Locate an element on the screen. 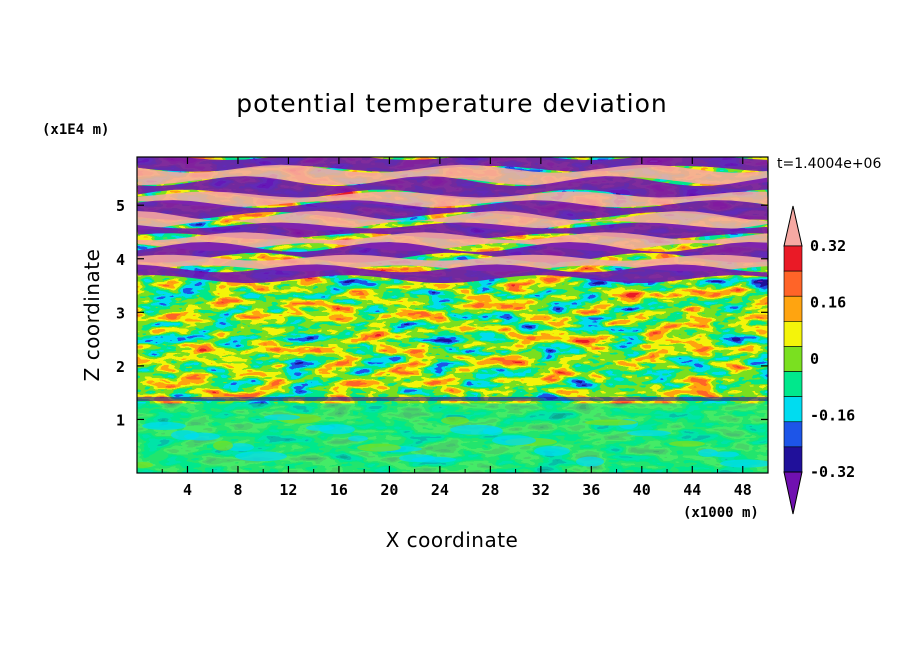  colorbar-label: 0.16 is located at coordinates (828, 303).